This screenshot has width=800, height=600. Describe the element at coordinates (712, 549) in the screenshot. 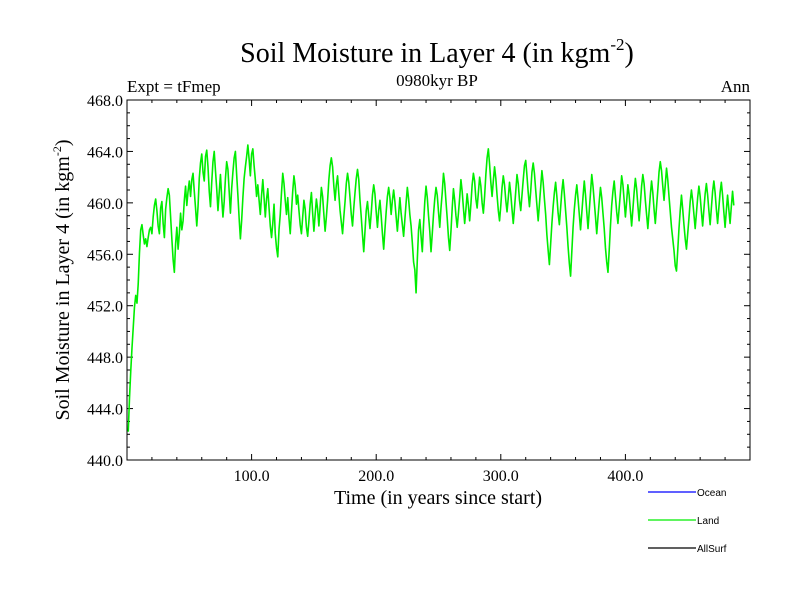

I see `legend-label-allsurf: AllSurf` at that location.